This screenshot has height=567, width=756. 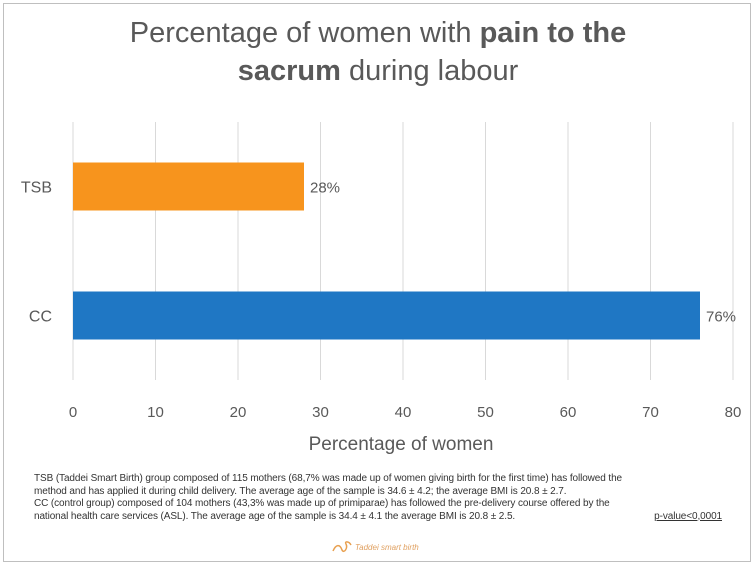 I want to click on p-value-label: p-value<0,0001, so click(x=688, y=516).